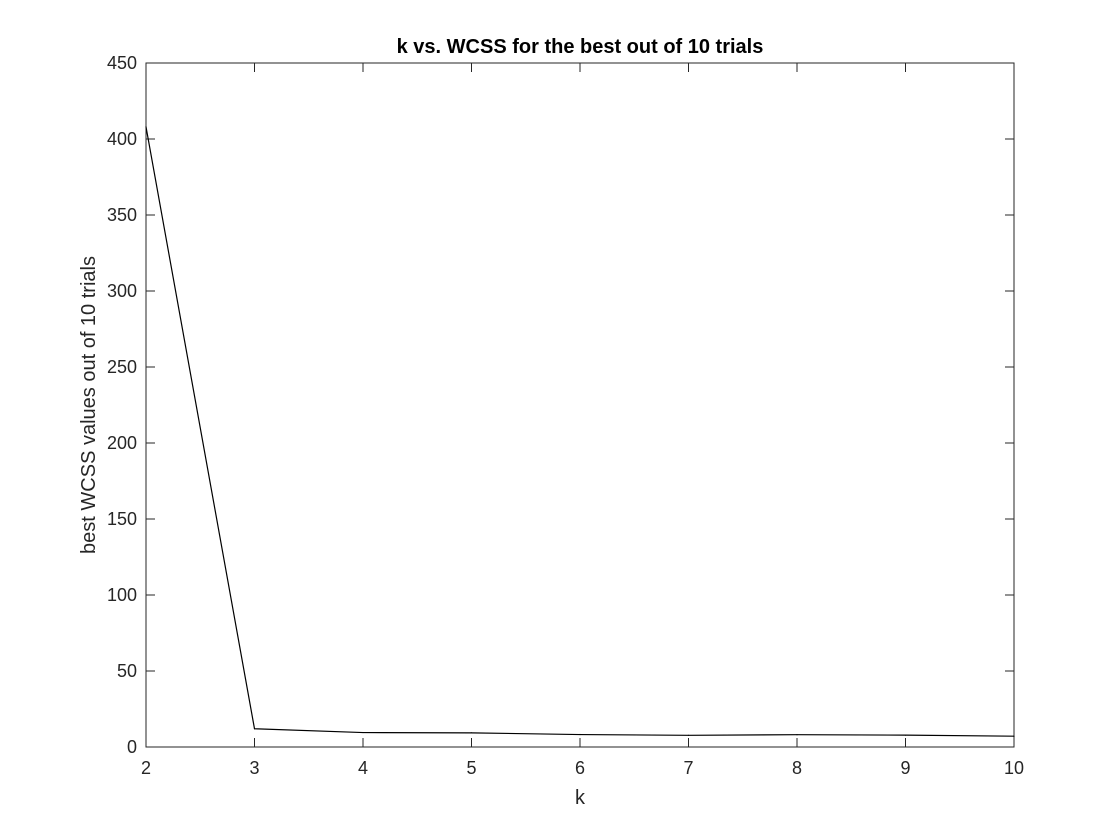 Image resolution: width=1120 pixels, height=840 pixels. Describe the element at coordinates (580, 798) in the screenshot. I see `x-axis-label: k` at that location.